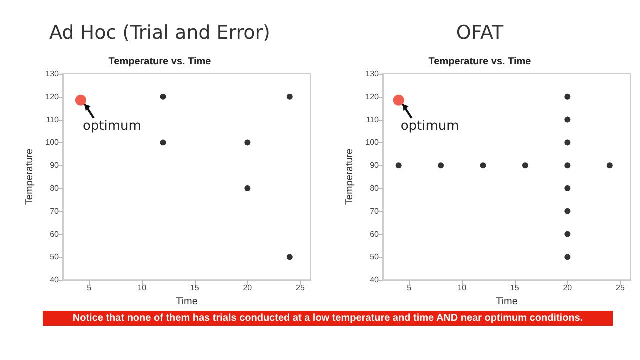  I want to click on chart-title: OFAT, so click(480, 33).